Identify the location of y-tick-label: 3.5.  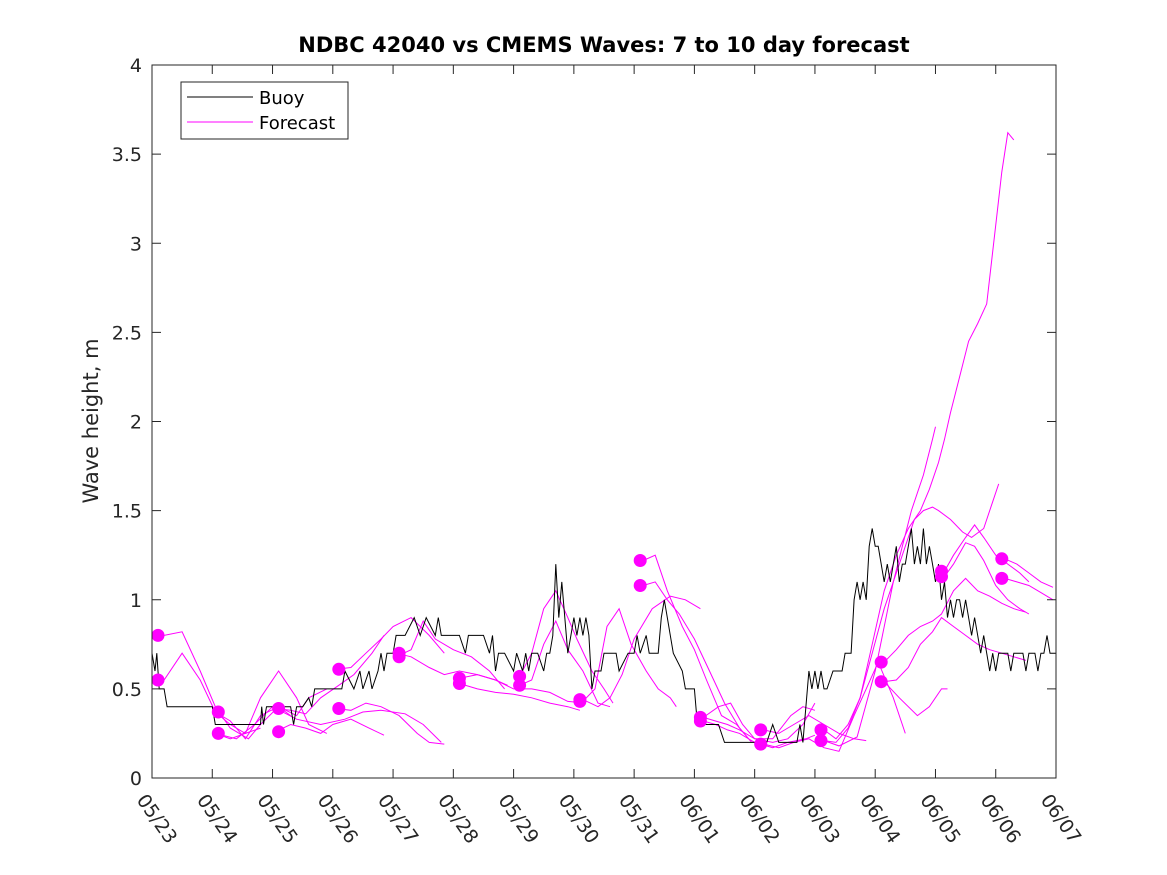
(127, 155).